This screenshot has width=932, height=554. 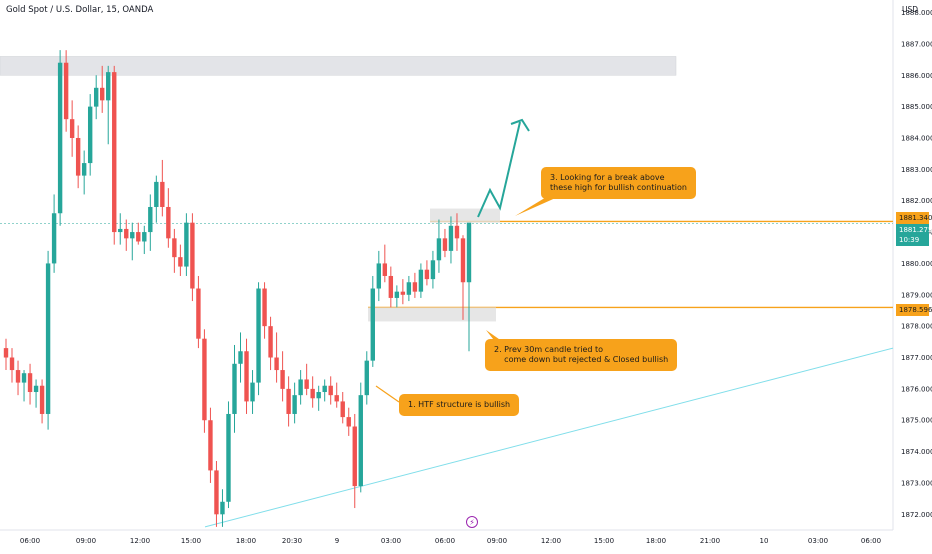 What do you see at coordinates (338, 66) in the screenshot?
I see `resistance-zone` at bounding box center [338, 66].